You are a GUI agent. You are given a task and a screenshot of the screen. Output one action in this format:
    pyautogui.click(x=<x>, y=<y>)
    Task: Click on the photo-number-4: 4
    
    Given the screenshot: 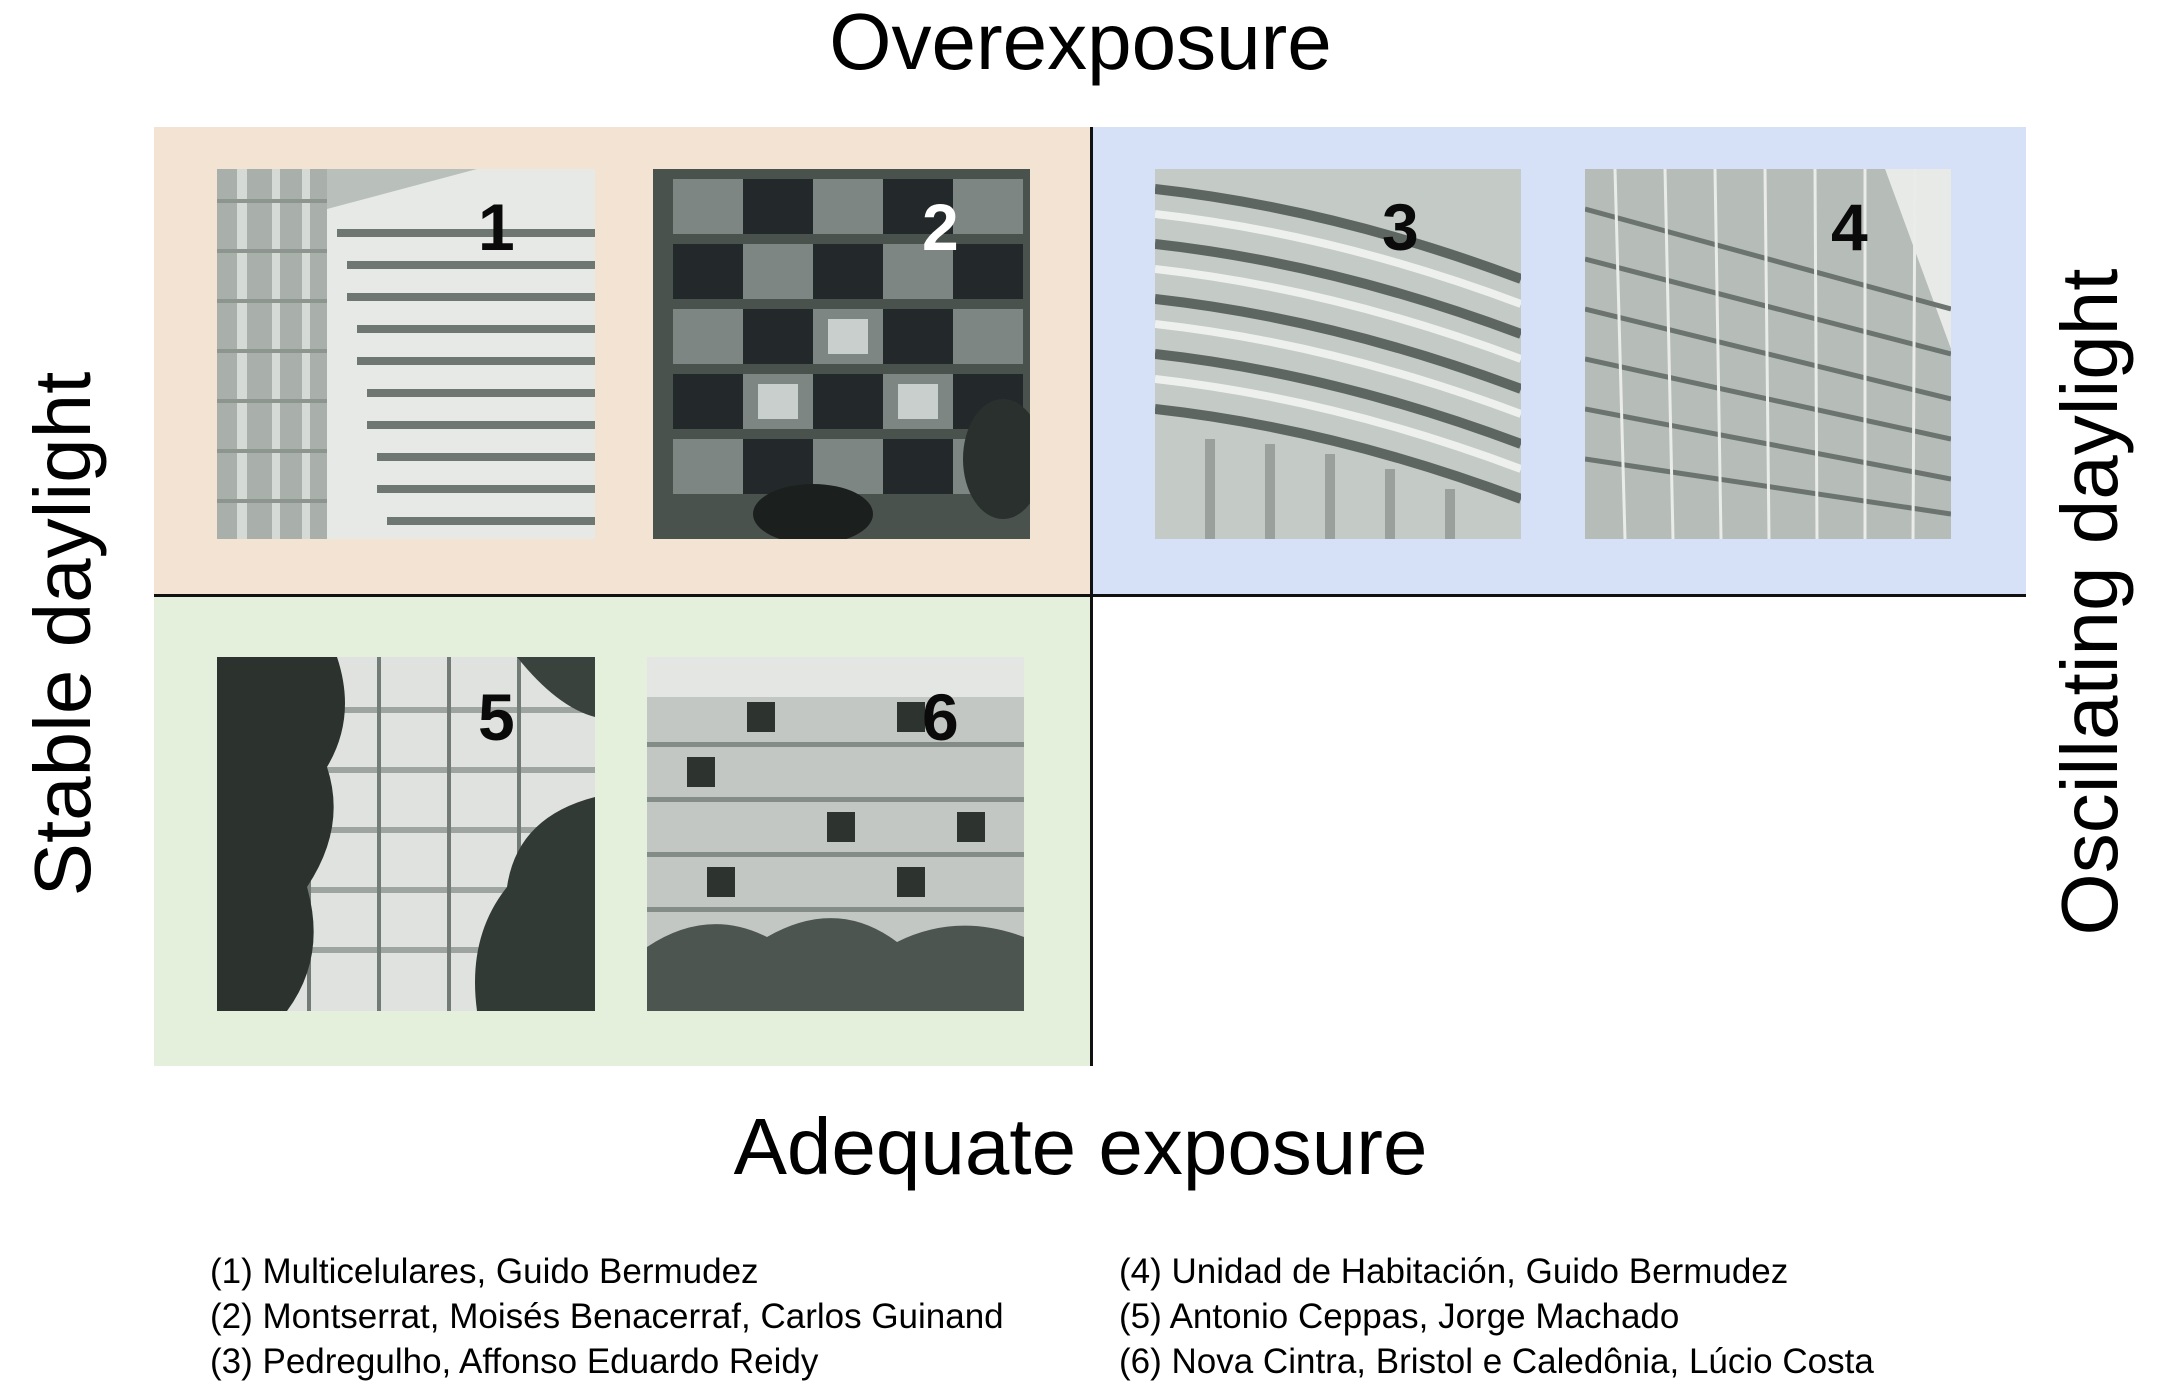 What is the action you would take?
    pyautogui.click(x=1849, y=227)
    